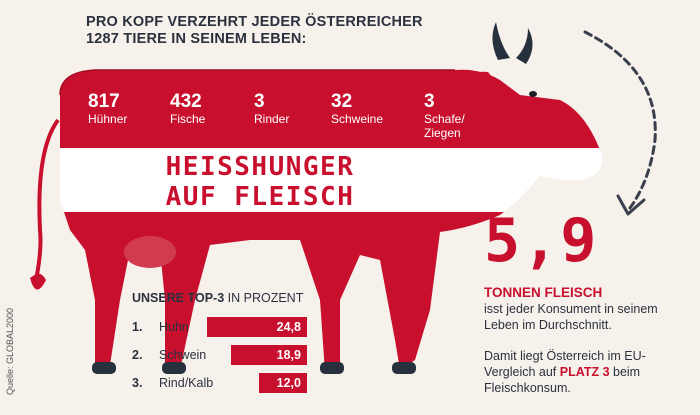 The image size is (700, 415). Describe the element at coordinates (631, 205) in the screenshot. I see `arrow-head-icon` at that location.